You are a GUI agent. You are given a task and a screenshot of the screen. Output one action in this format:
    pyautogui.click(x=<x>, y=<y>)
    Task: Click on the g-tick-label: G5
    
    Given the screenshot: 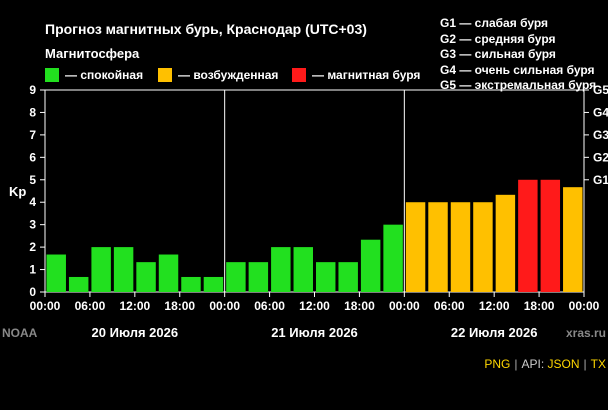 What is the action you would take?
    pyautogui.click(x=600, y=90)
    